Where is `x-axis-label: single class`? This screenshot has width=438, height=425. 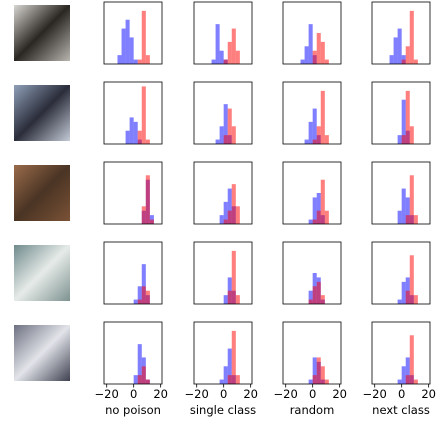 x-axis-label: single class is located at coordinates (223, 410).